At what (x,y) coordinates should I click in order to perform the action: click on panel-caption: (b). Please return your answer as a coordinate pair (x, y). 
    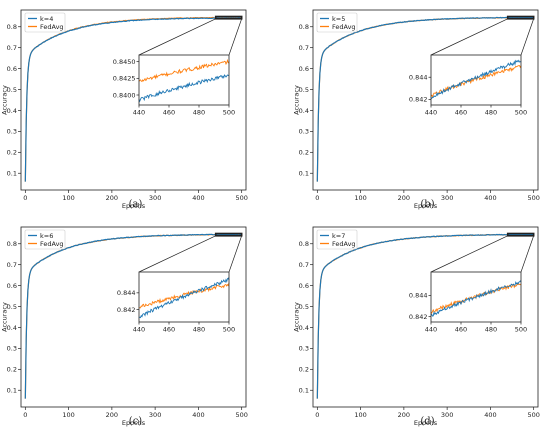
    Looking at the image, I should click on (427, 204).